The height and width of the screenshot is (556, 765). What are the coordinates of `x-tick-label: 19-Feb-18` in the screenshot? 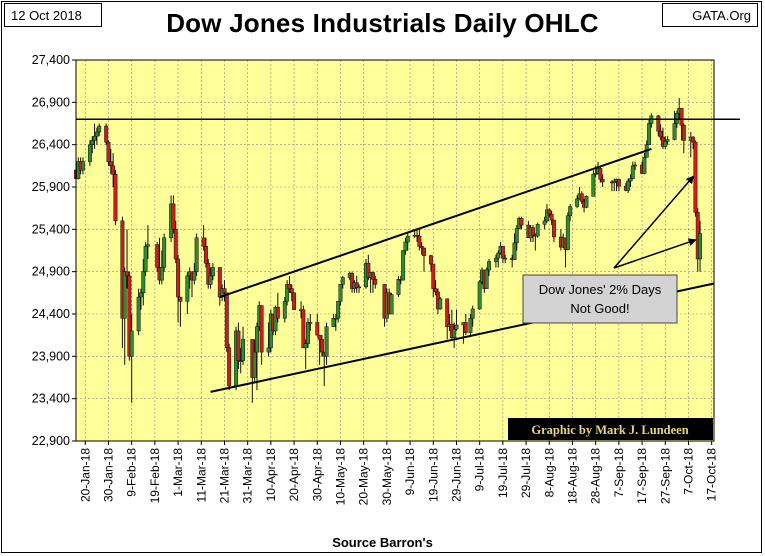 It's located at (155, 476).